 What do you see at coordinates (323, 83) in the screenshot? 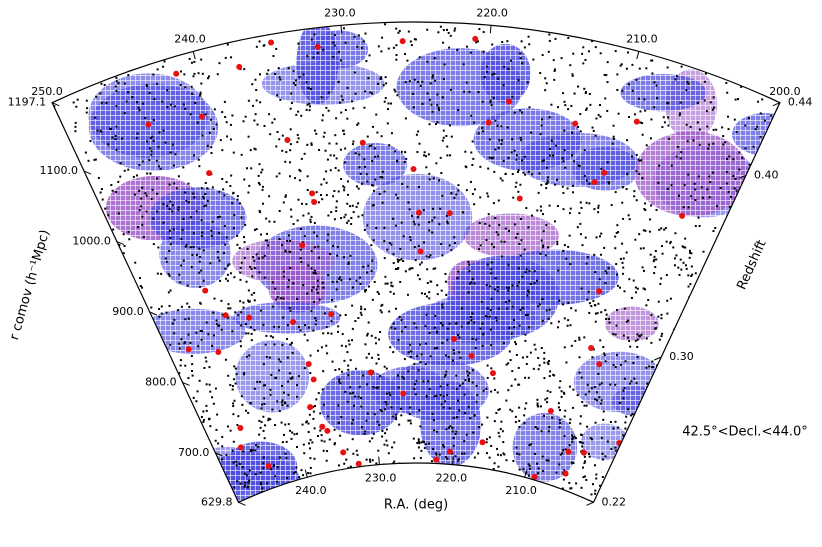
I see `cluster-region` at bounding box center [323, 83].